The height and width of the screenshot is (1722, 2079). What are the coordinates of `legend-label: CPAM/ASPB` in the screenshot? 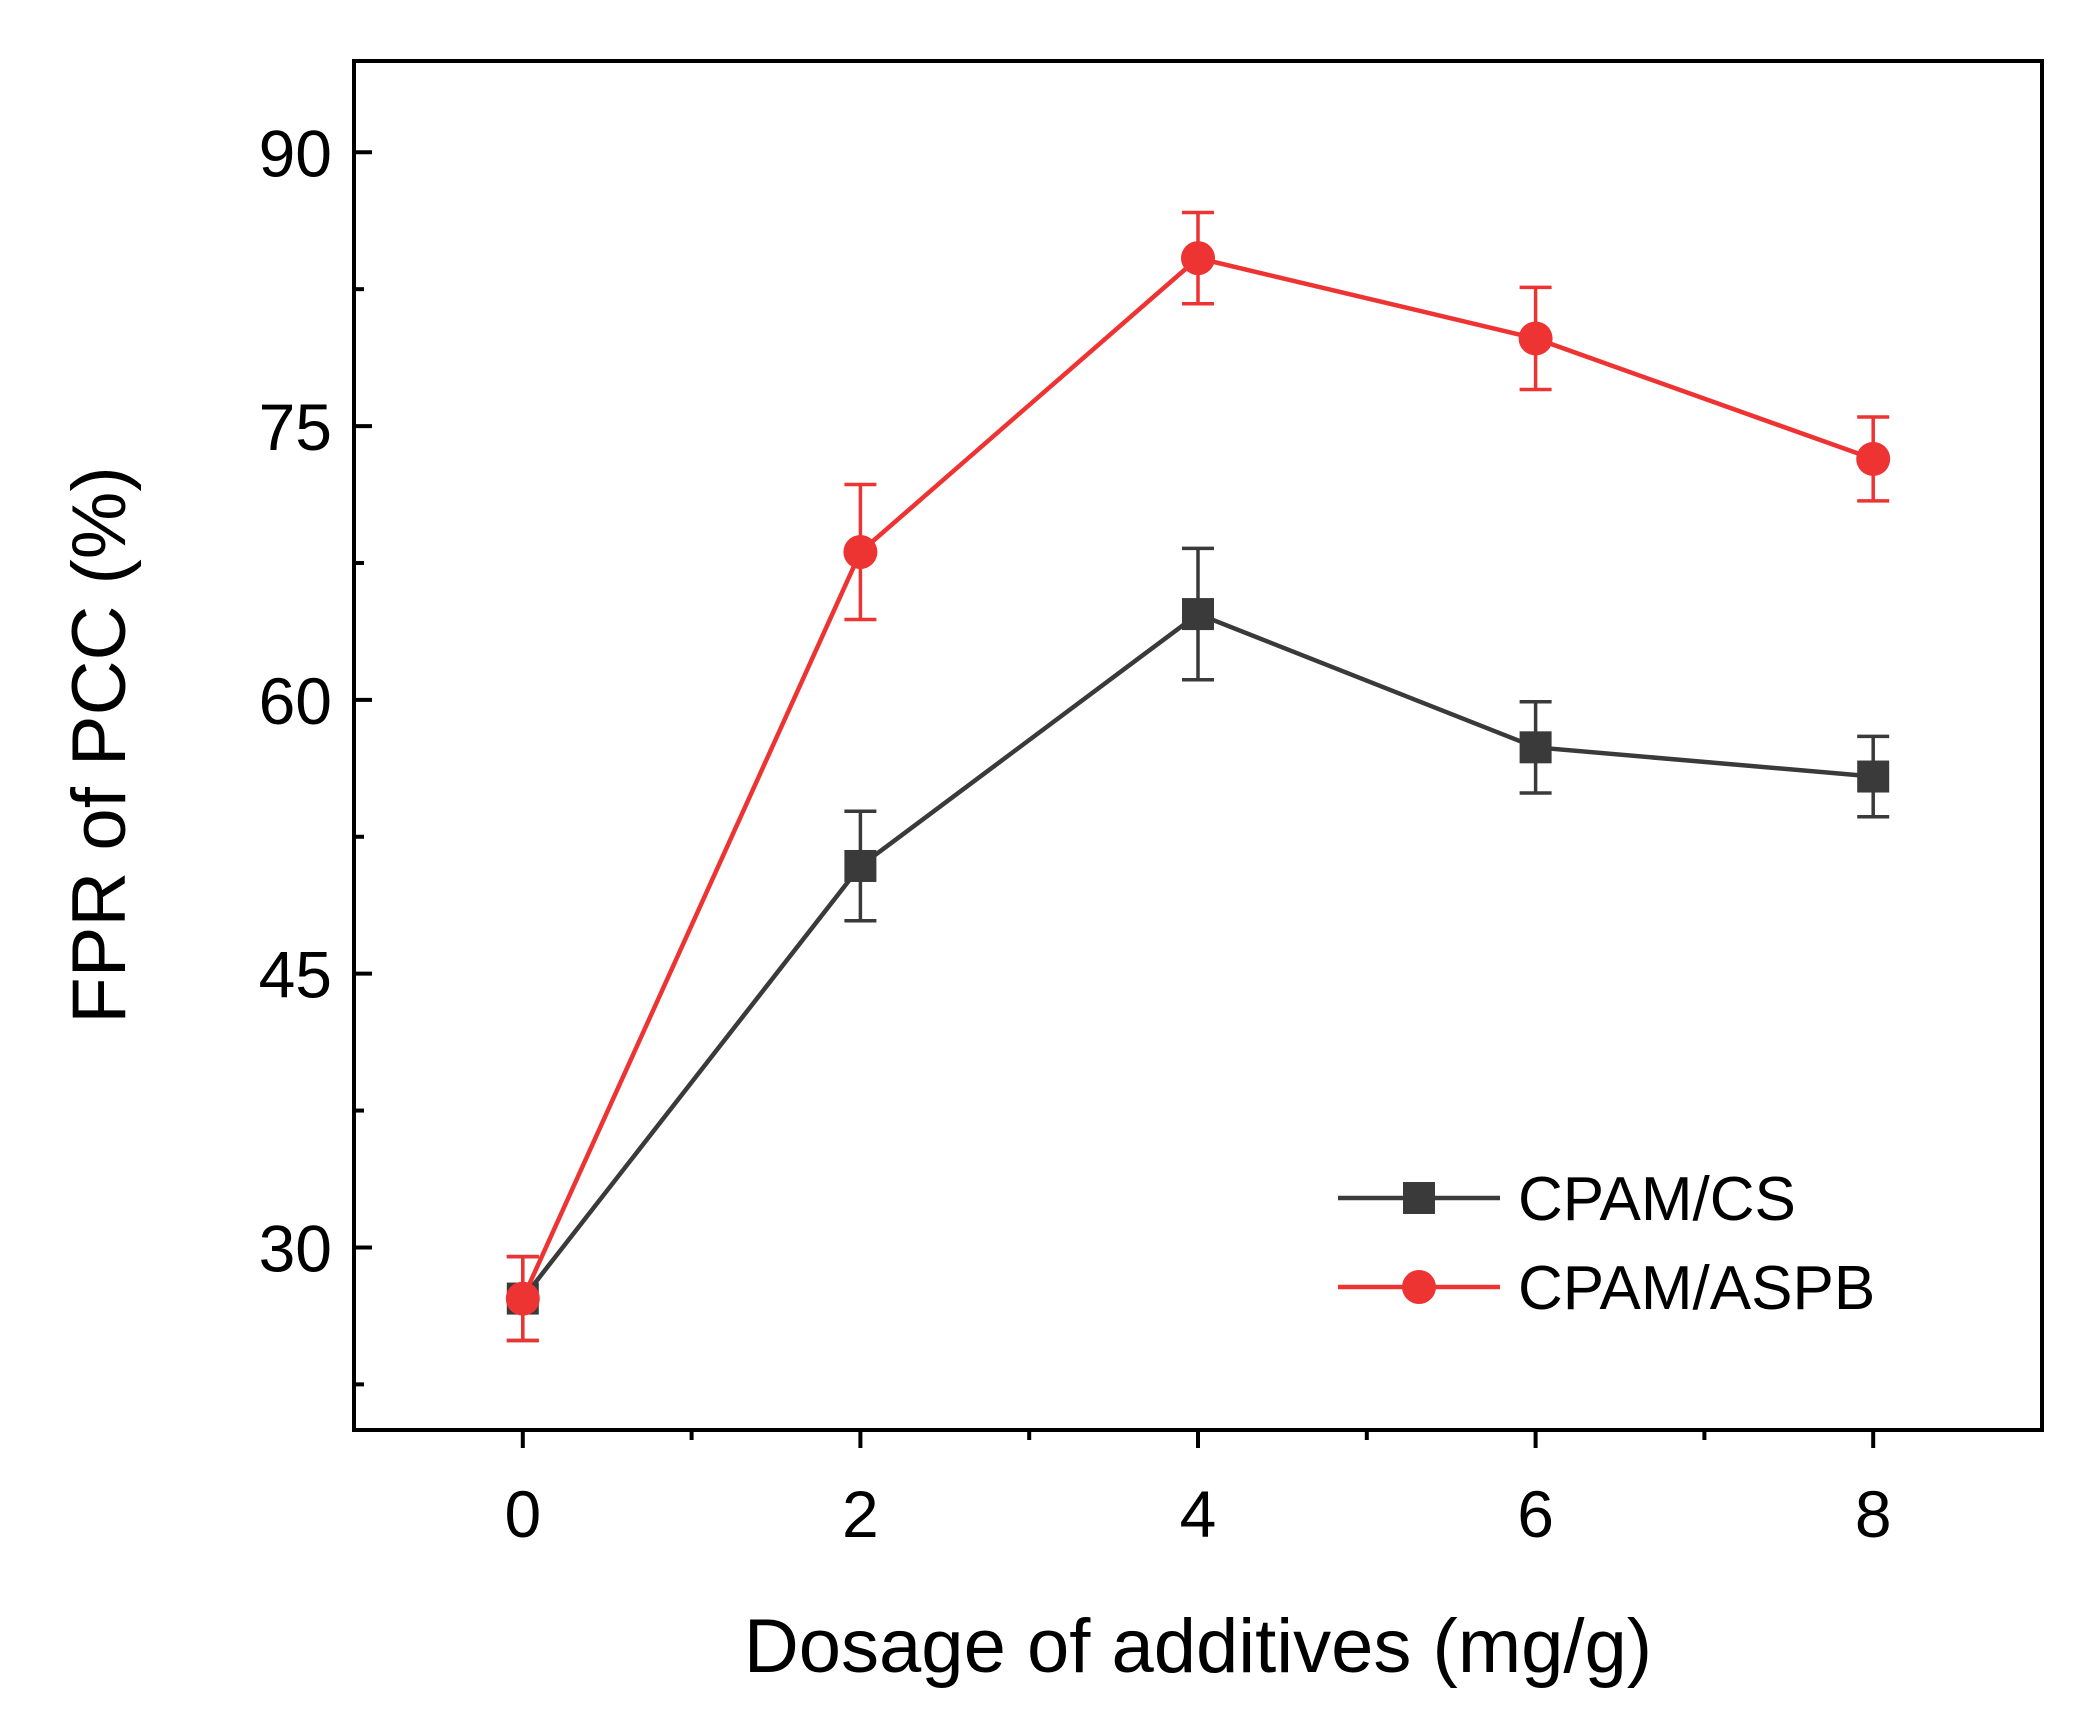 It's located at (1696, 1288).